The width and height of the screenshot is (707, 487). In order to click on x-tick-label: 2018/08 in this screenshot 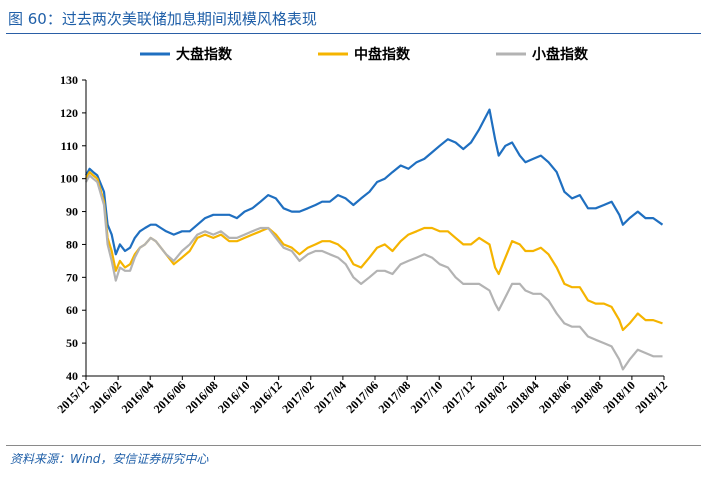, I will do `click(587, 397)`.